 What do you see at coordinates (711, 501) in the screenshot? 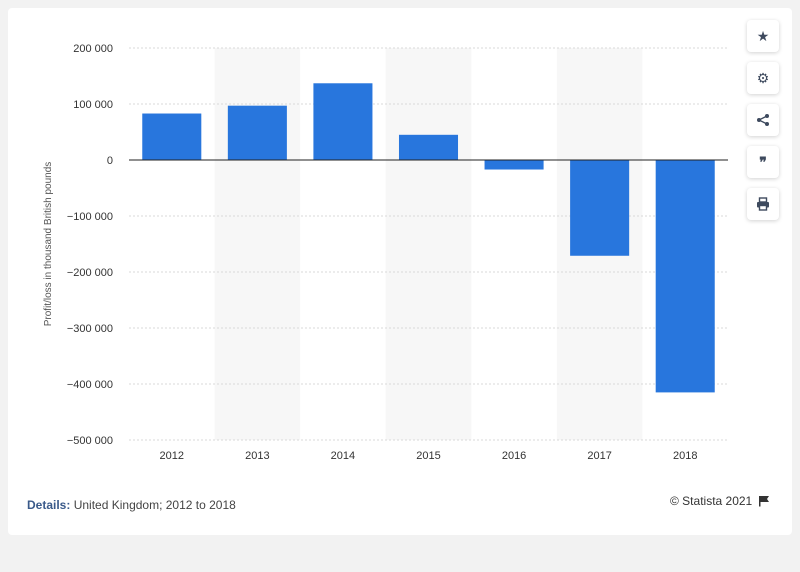
I see `credit-text: © Statista 2021` at bounding box center [711, 501].